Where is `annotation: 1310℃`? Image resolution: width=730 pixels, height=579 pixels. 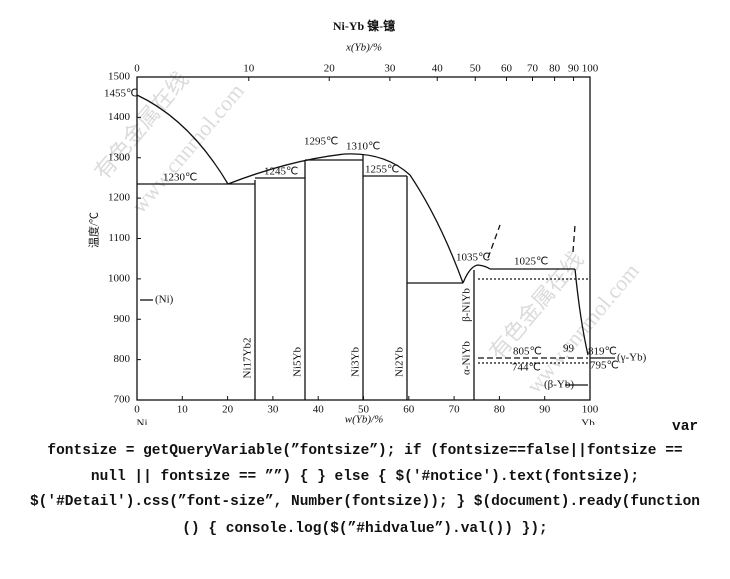
annotation: 1310℃ is located at coordinates (363, 147).